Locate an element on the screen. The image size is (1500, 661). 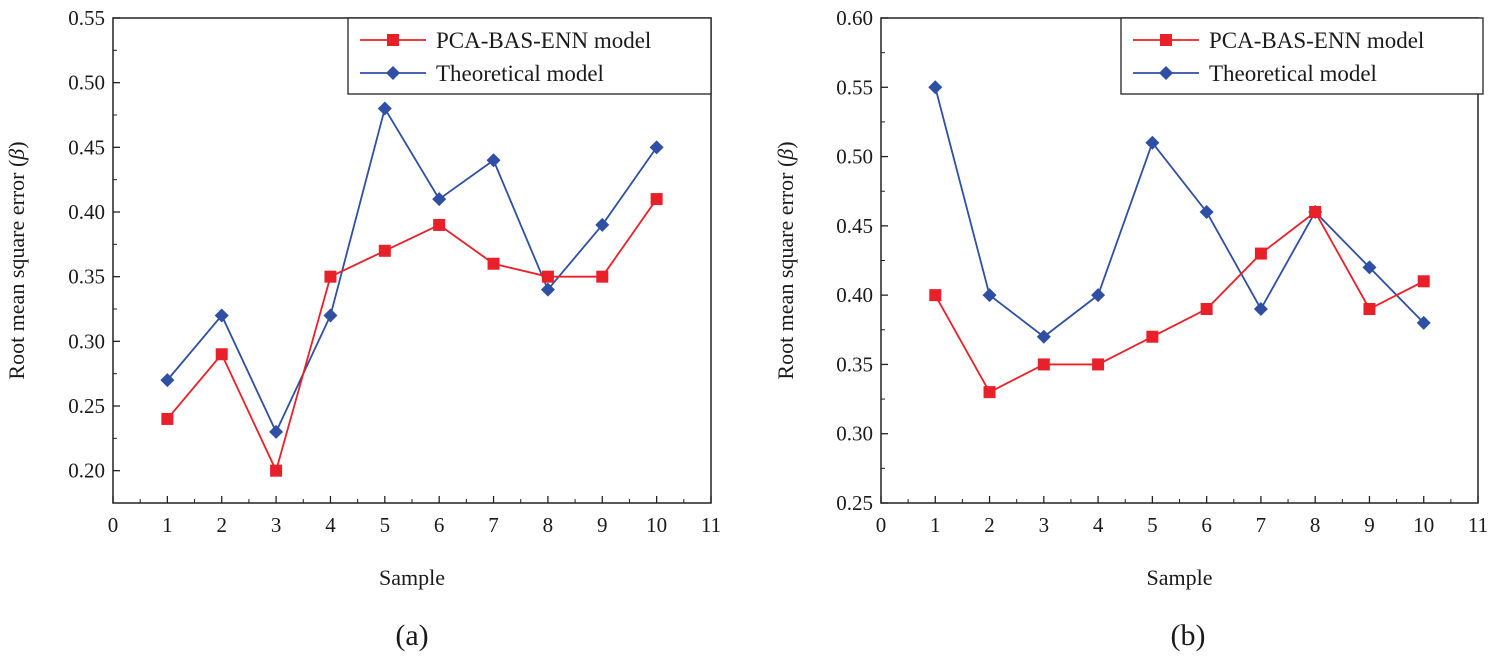
panel-caption: (b) is located at coordinates (1188, 635).